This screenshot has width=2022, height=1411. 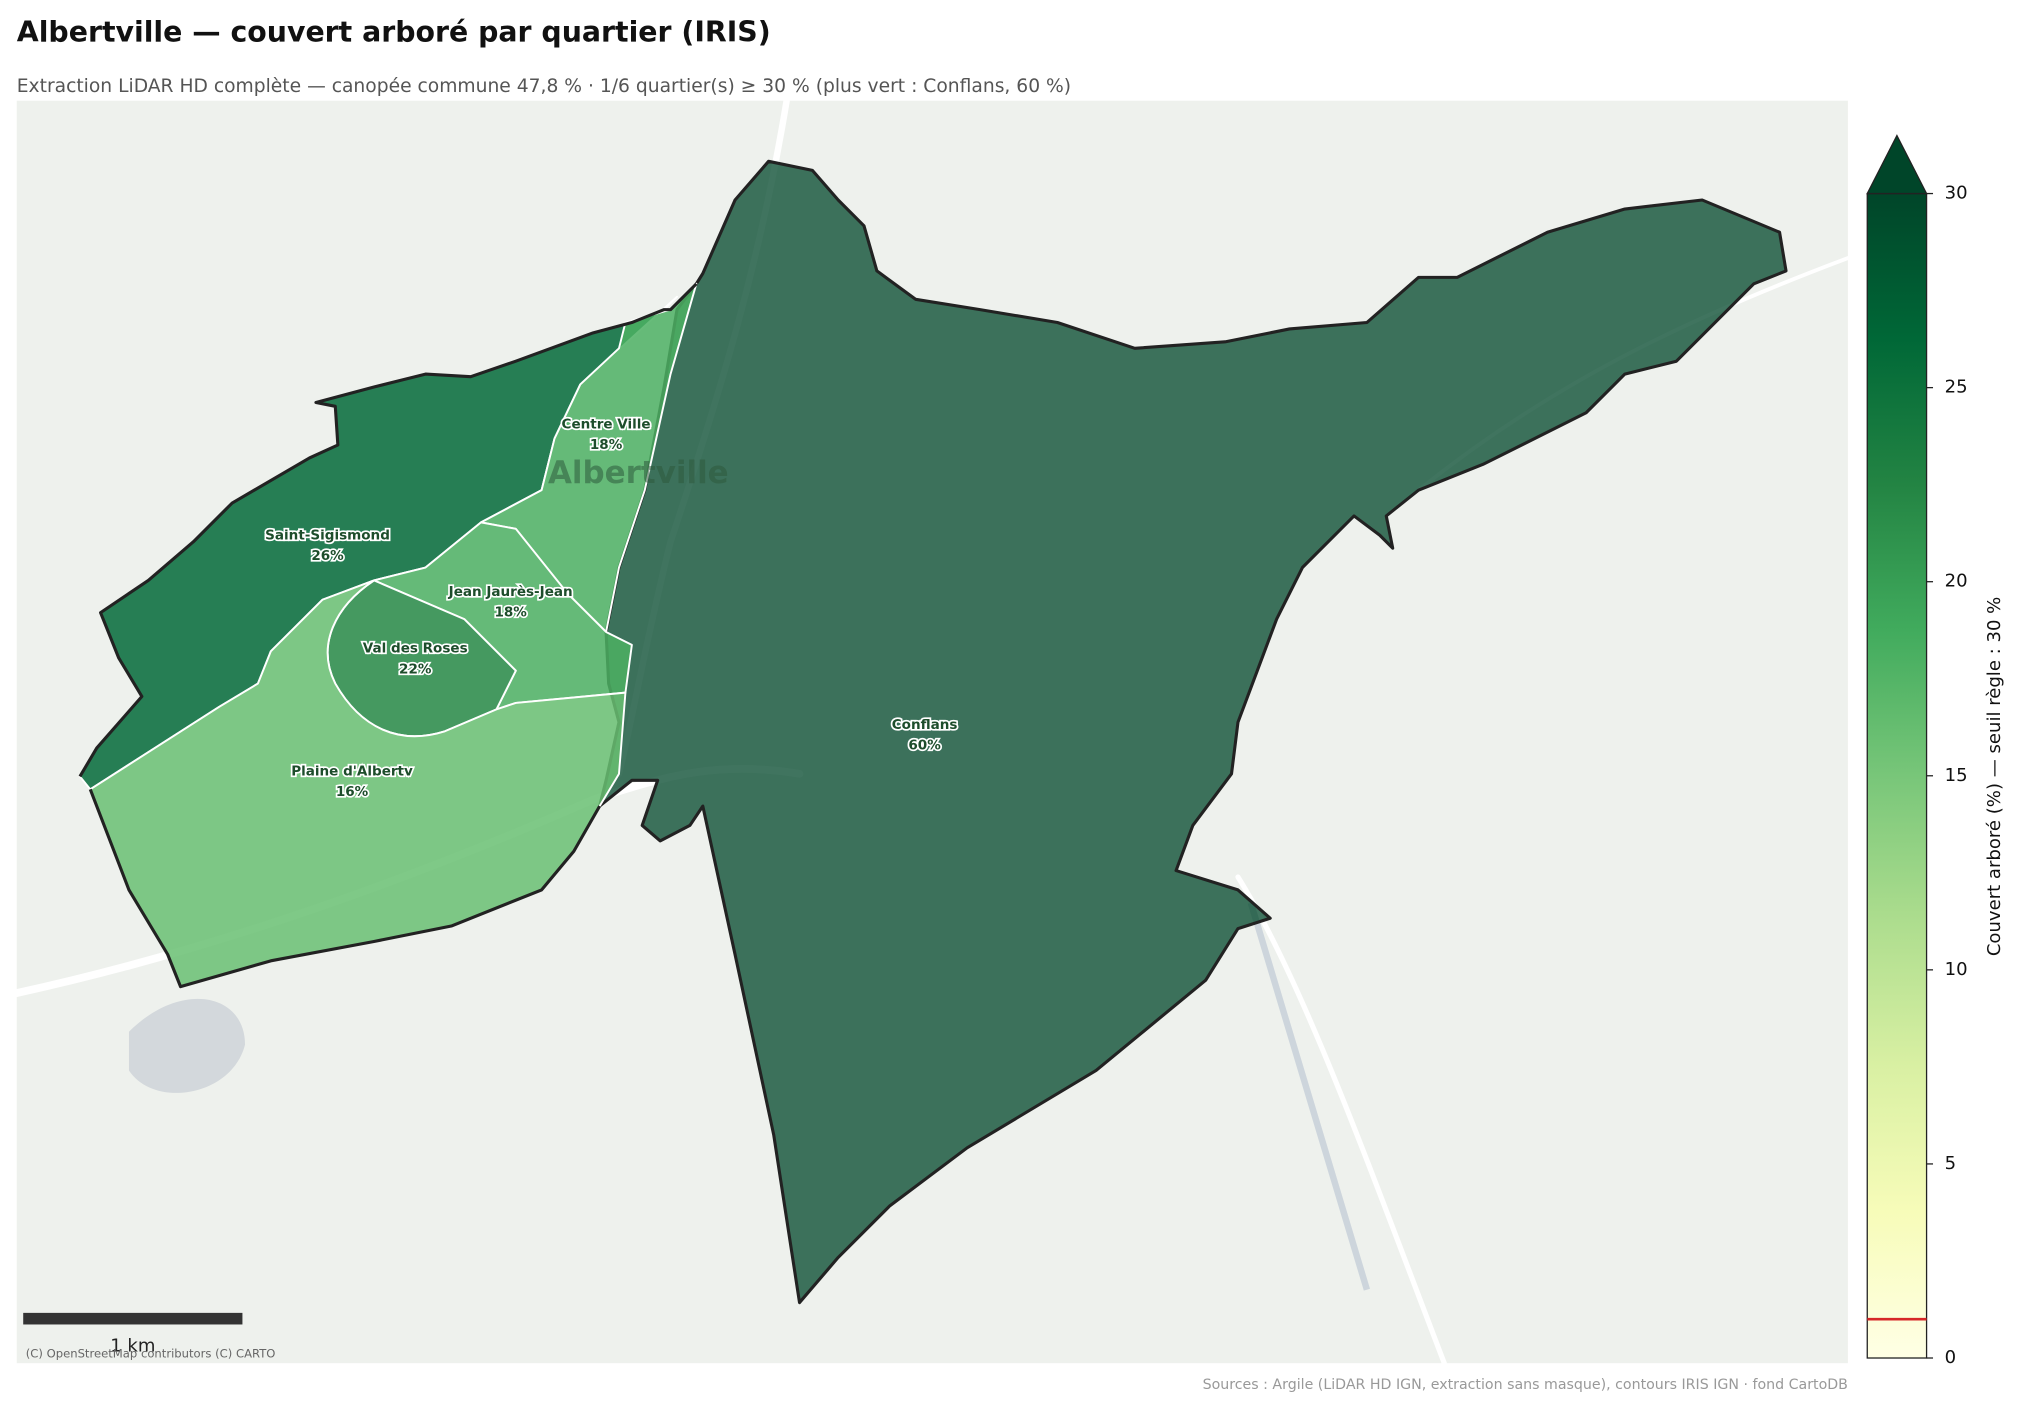 I want to click on colorbar-tick-label: 20, so click(x=1956, y=581).